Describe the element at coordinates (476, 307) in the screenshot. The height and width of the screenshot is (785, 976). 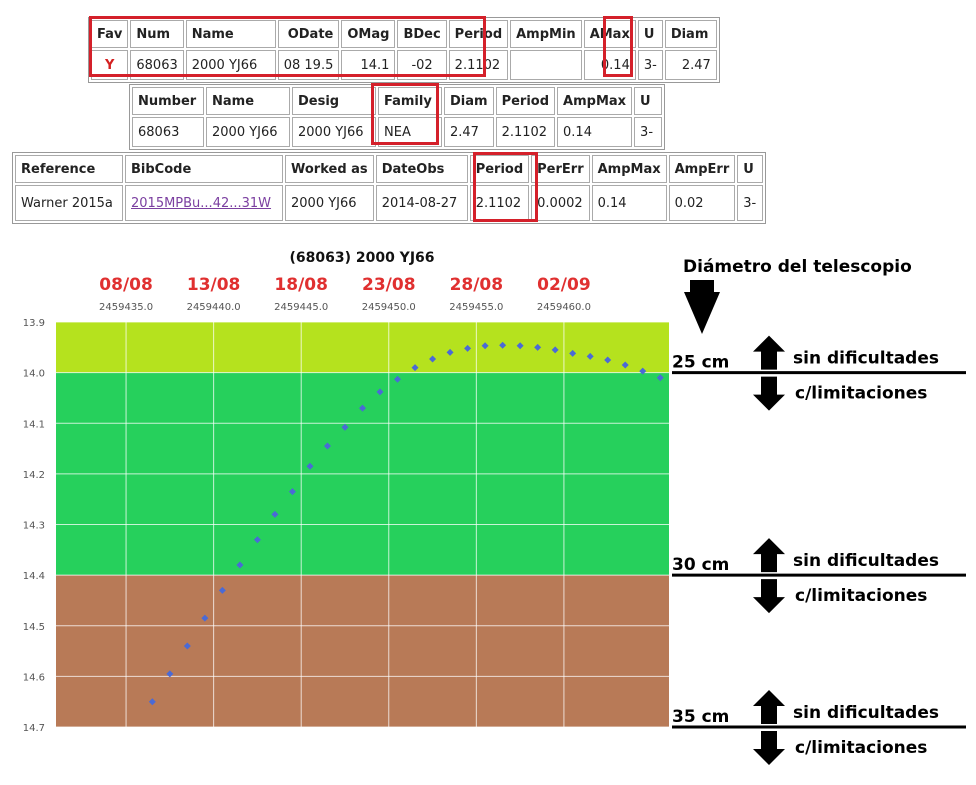
I see `x-tick-label: 2459455.0` at that location.